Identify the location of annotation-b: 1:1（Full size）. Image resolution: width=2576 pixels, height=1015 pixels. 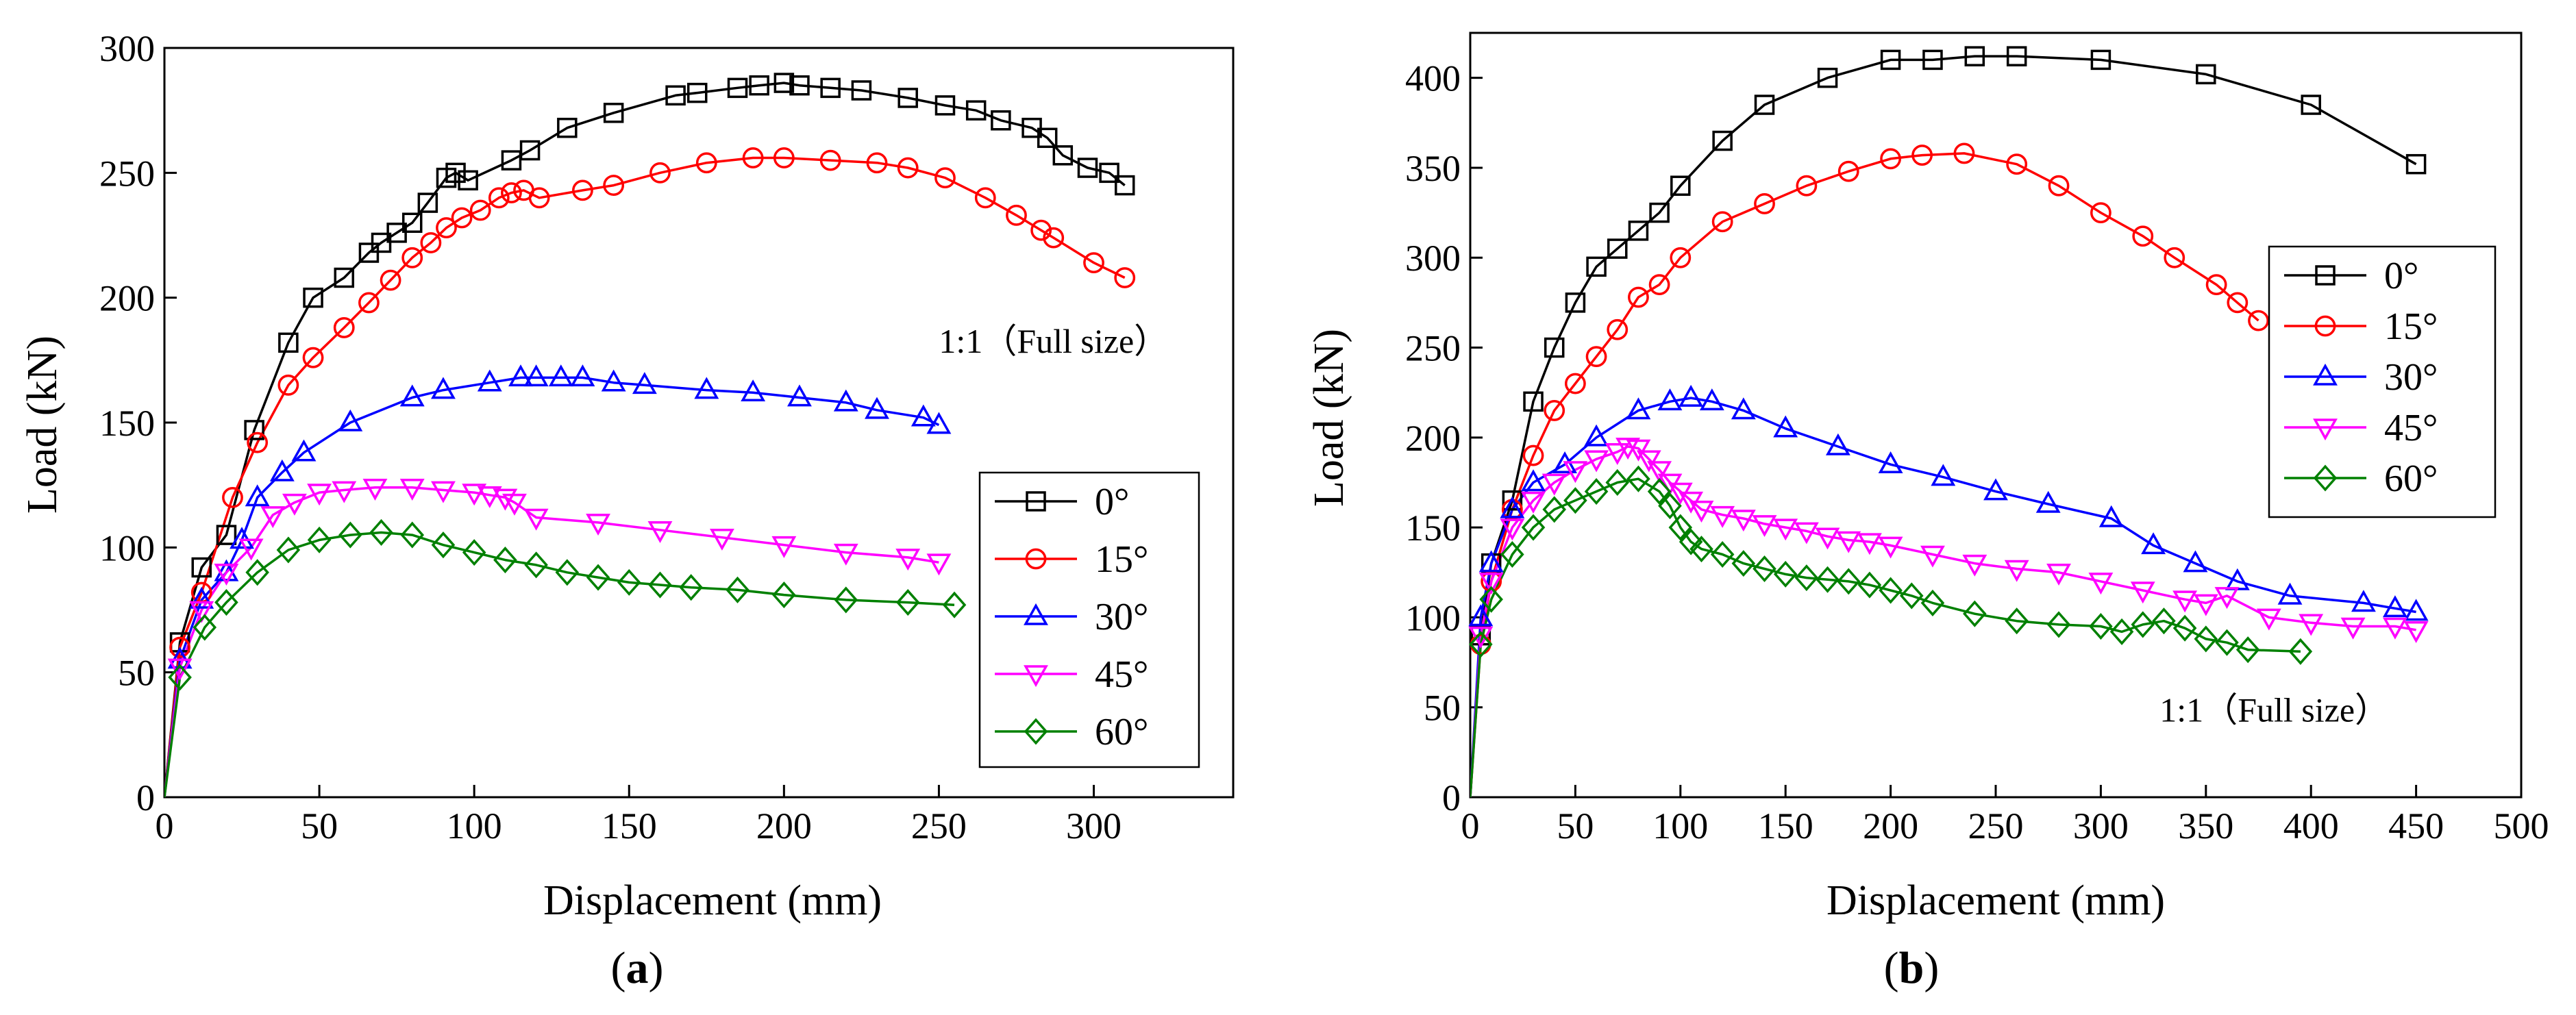
(2274, 710).